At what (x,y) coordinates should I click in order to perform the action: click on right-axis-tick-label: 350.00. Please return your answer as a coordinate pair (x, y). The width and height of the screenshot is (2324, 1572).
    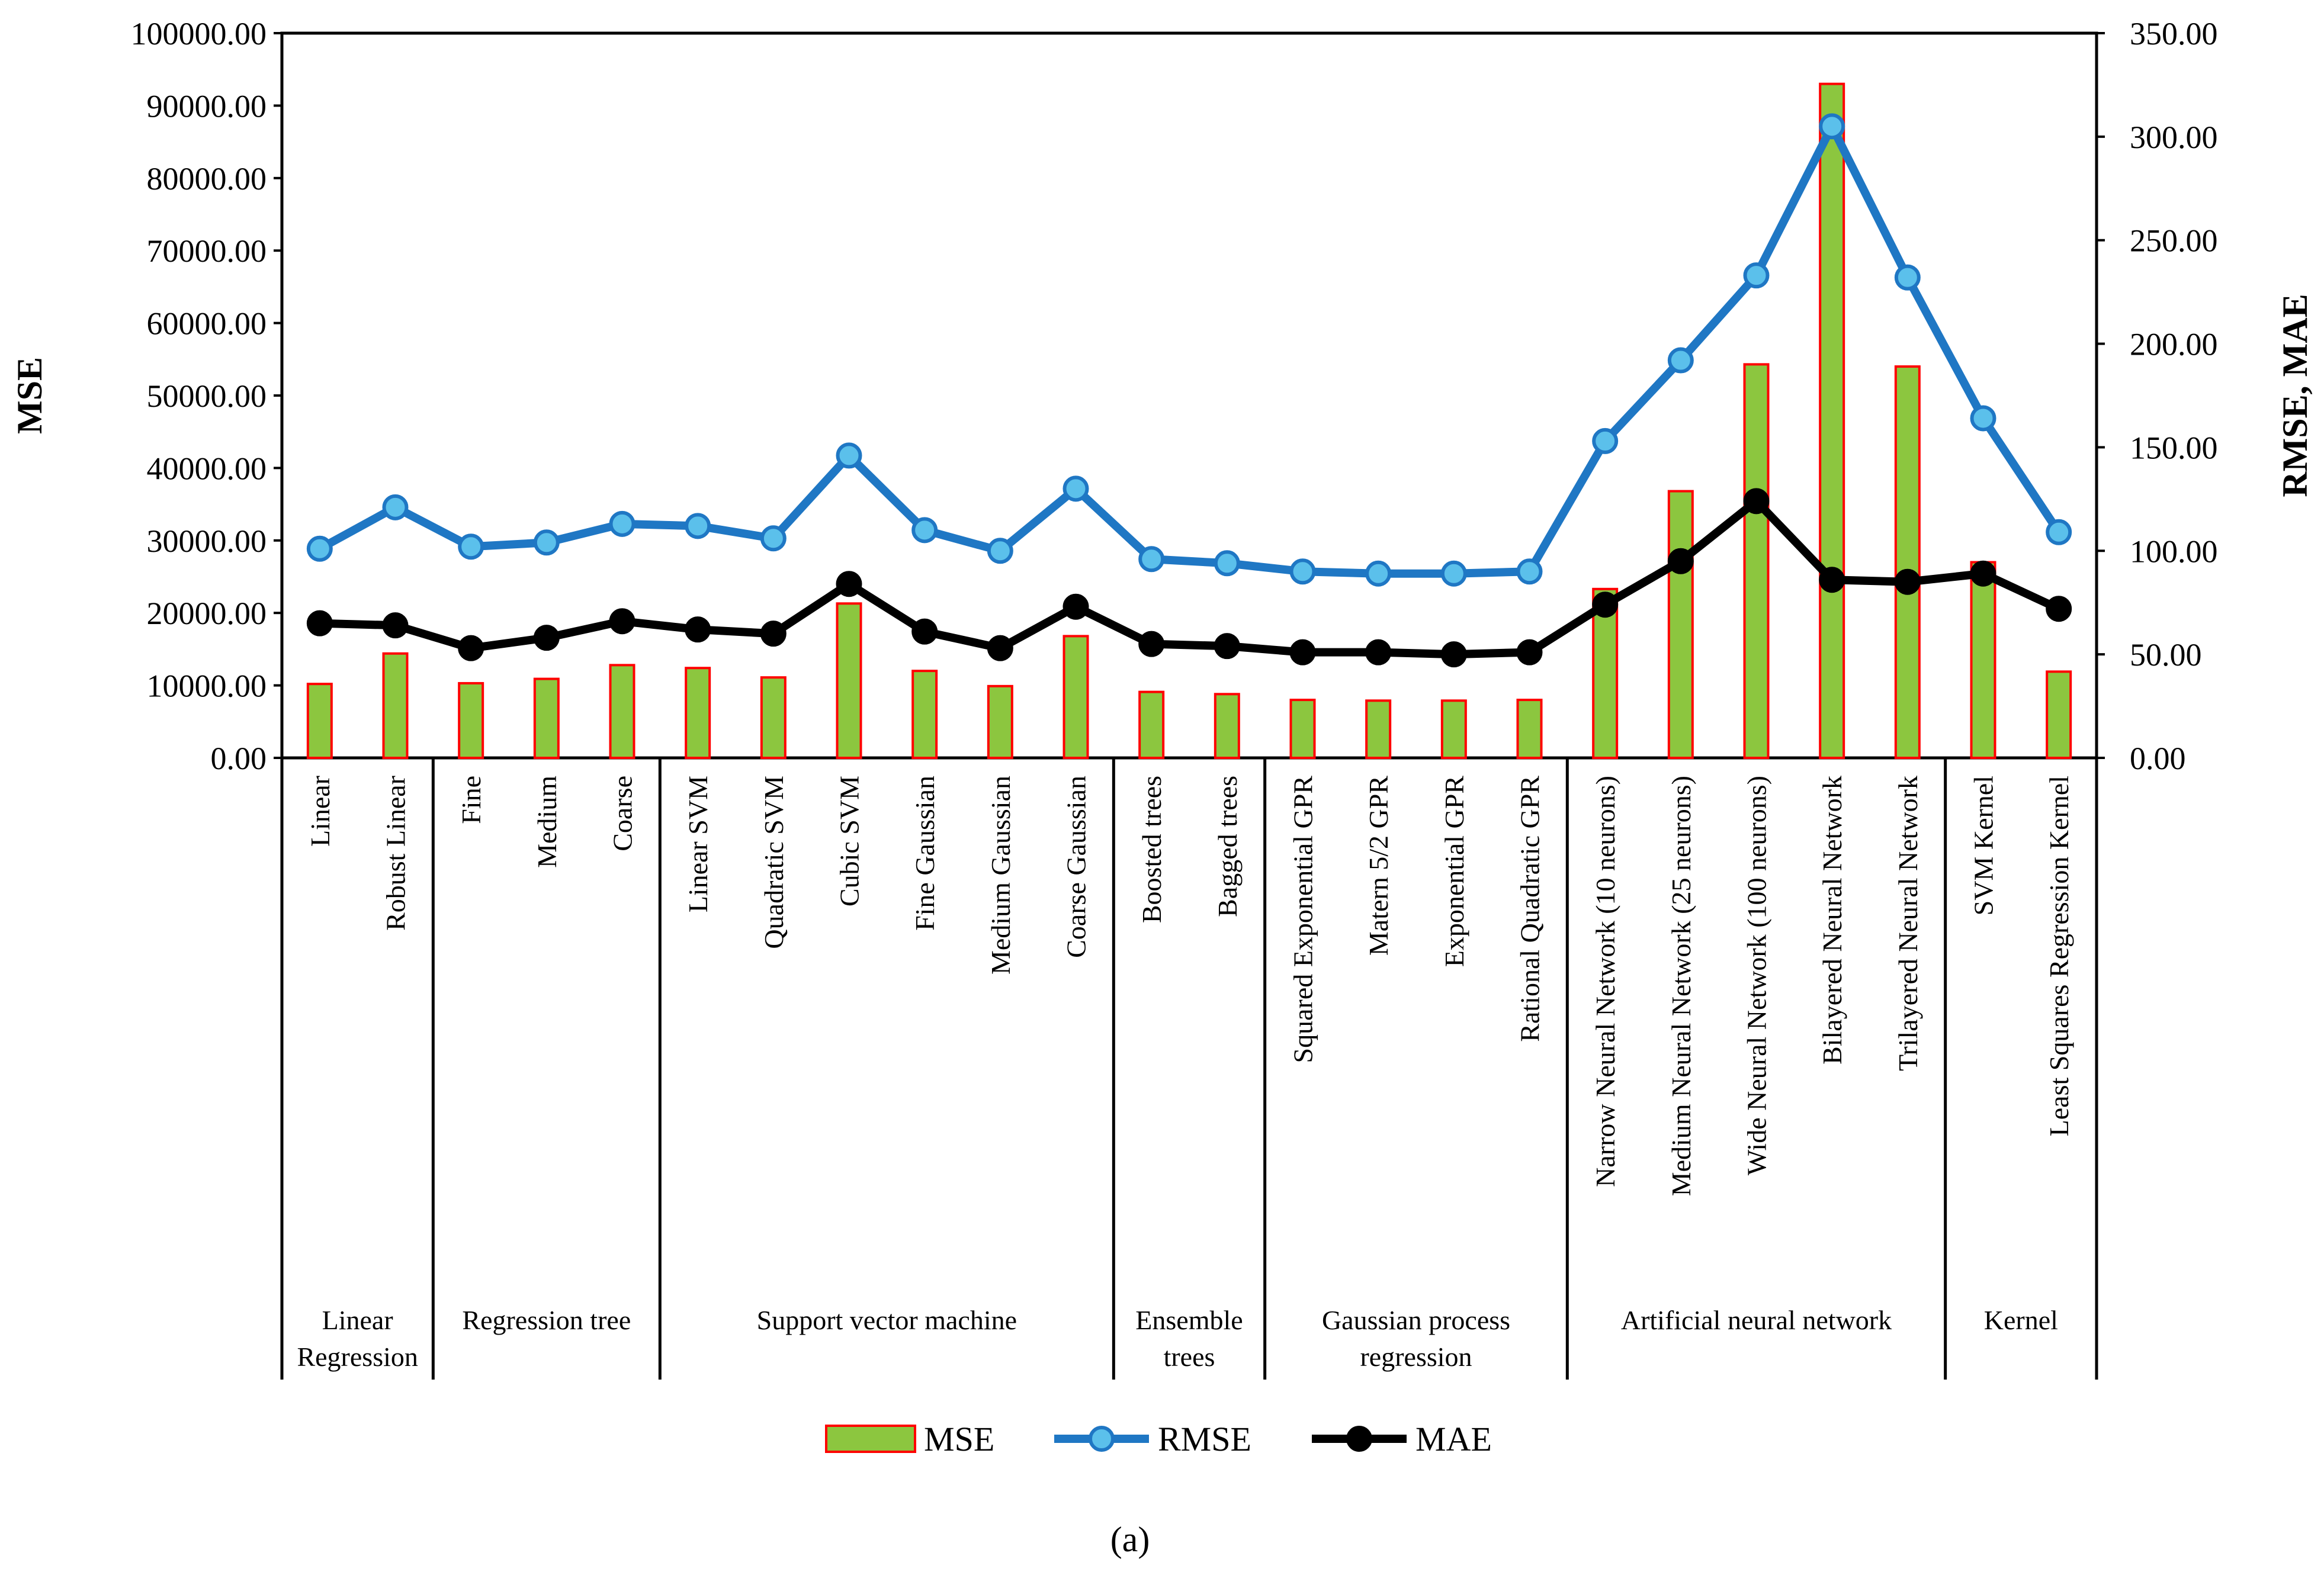
    Looking at the image, I should click on (2174, 34).